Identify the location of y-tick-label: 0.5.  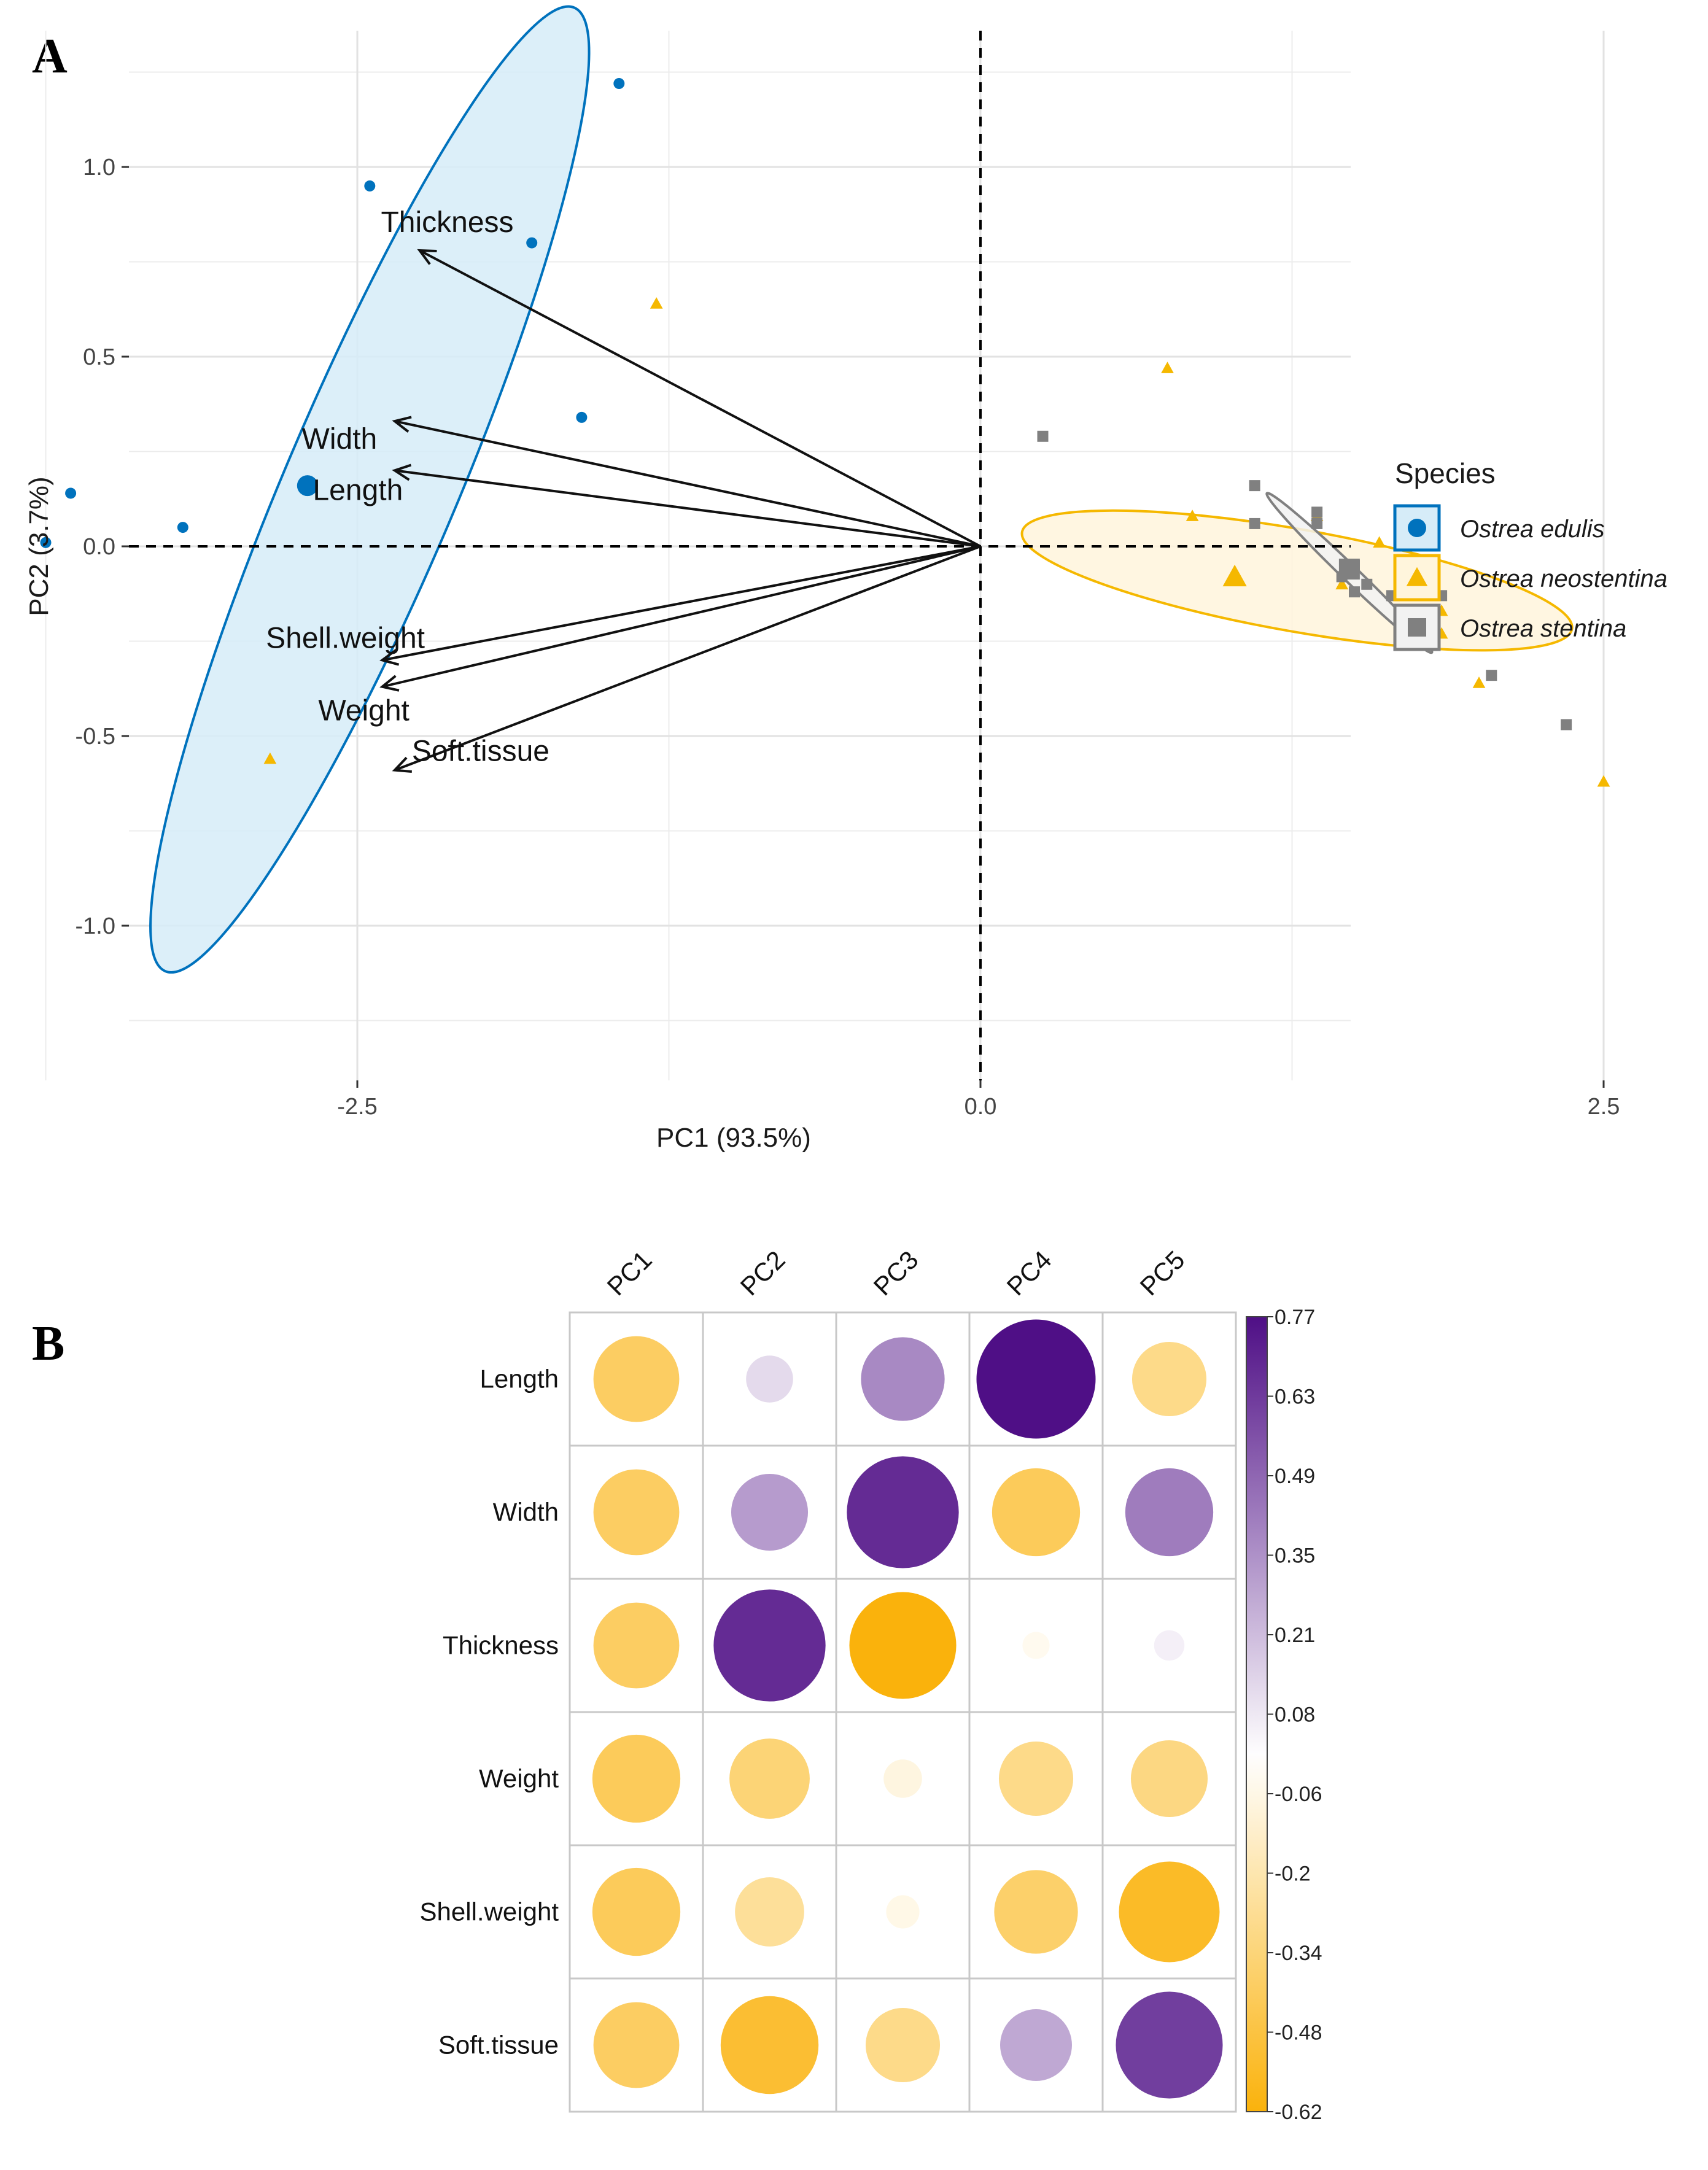
(99, 357).